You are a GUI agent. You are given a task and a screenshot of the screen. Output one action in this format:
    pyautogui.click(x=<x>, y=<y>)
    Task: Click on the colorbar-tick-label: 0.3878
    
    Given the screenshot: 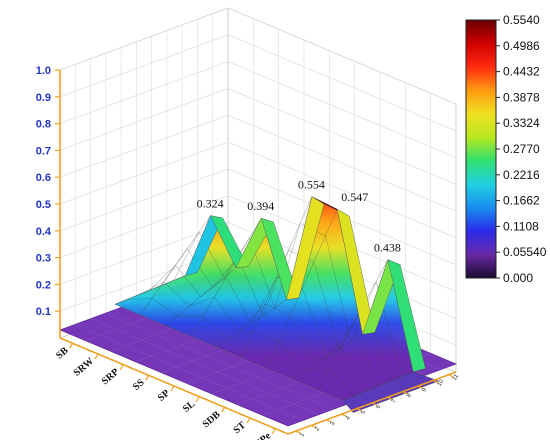 What is the action you would take?
    pyautogui.click(x=521, y=97)
    